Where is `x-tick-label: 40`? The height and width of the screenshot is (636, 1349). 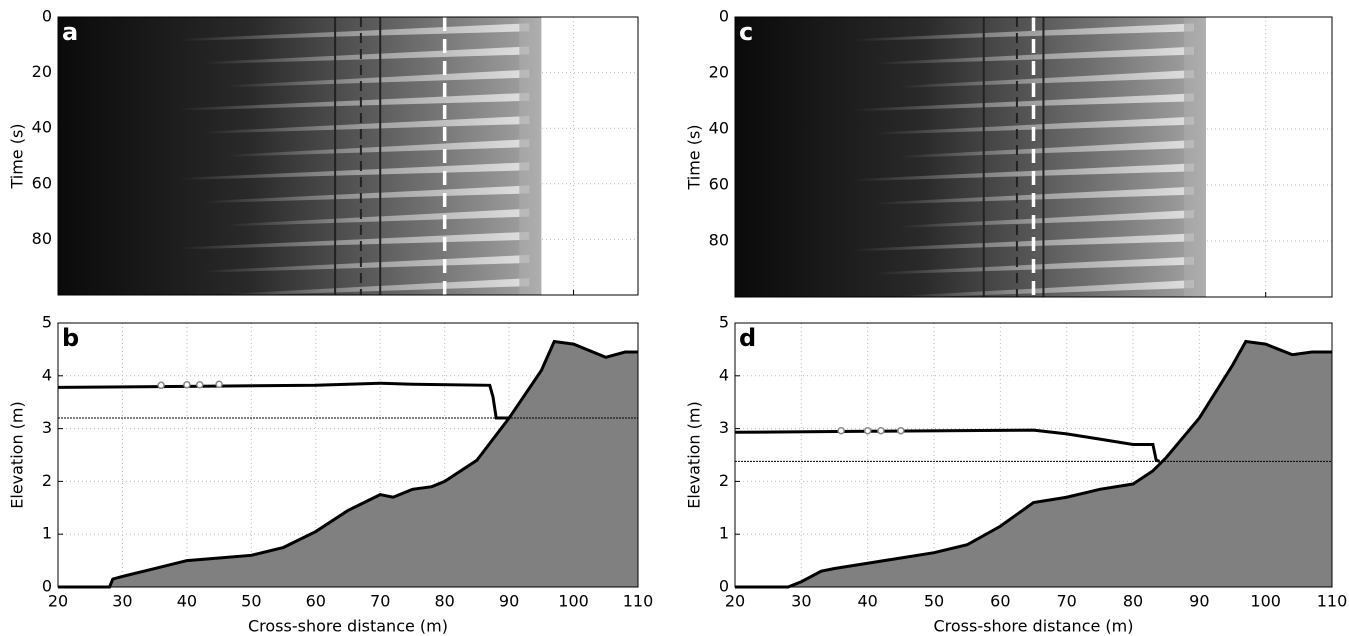 x-tick-label: 40 is located at coordinates (867, 601).